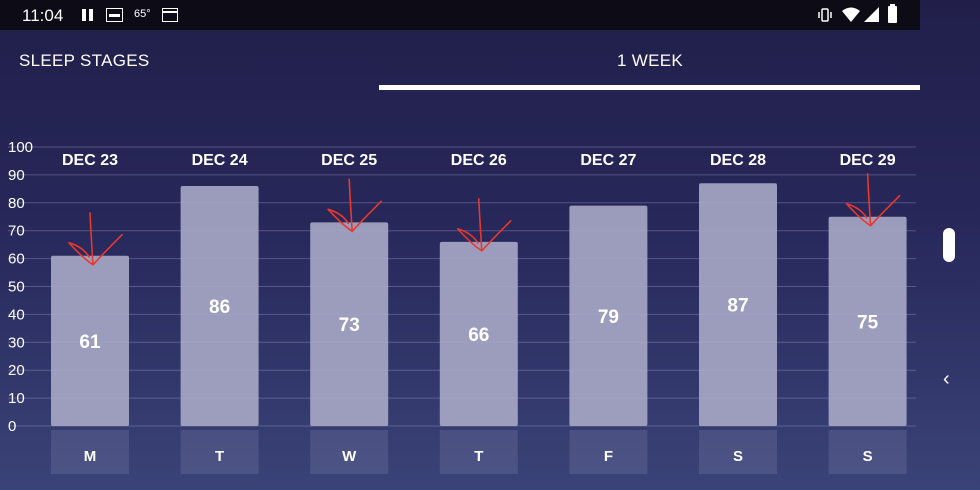 The height and width of the screenshot is (490, 980). Describe the element at coordinates (349, 456) in the screenshot. I see `x-tick-label: W` at that location.